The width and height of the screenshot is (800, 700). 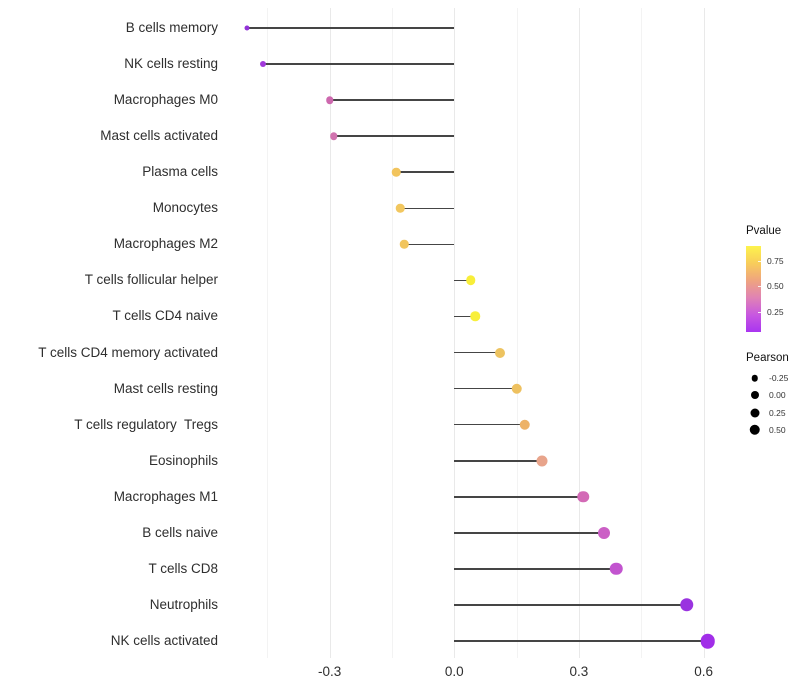 What do you see at coordinates (185, 208) in the screenshot?
I see `y-axis-label: Monocytes` at bounding box center [185, 208].